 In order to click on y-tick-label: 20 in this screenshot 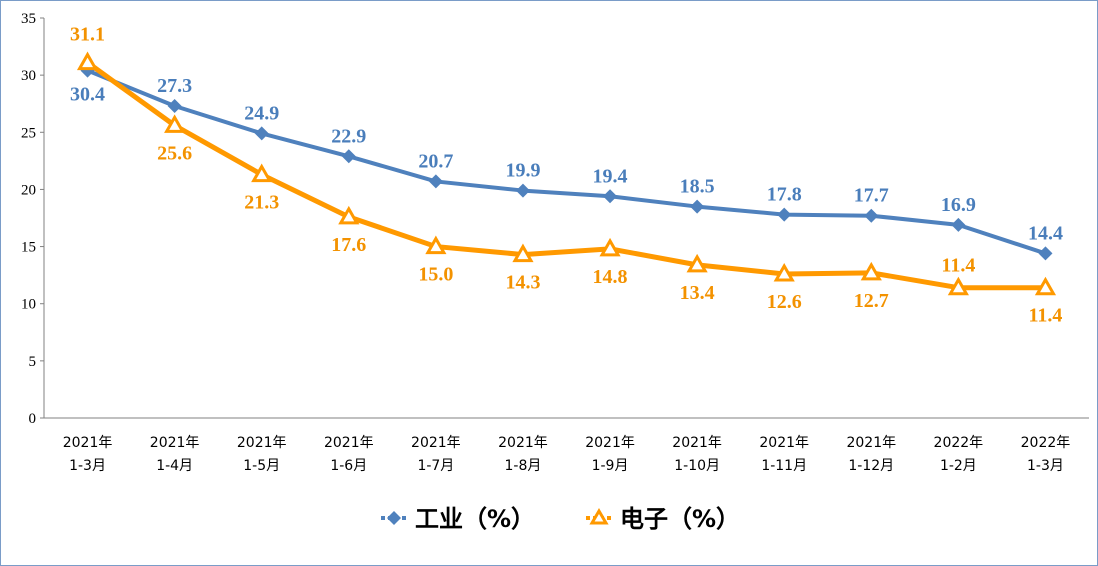, I will do `click(28, 190)`.